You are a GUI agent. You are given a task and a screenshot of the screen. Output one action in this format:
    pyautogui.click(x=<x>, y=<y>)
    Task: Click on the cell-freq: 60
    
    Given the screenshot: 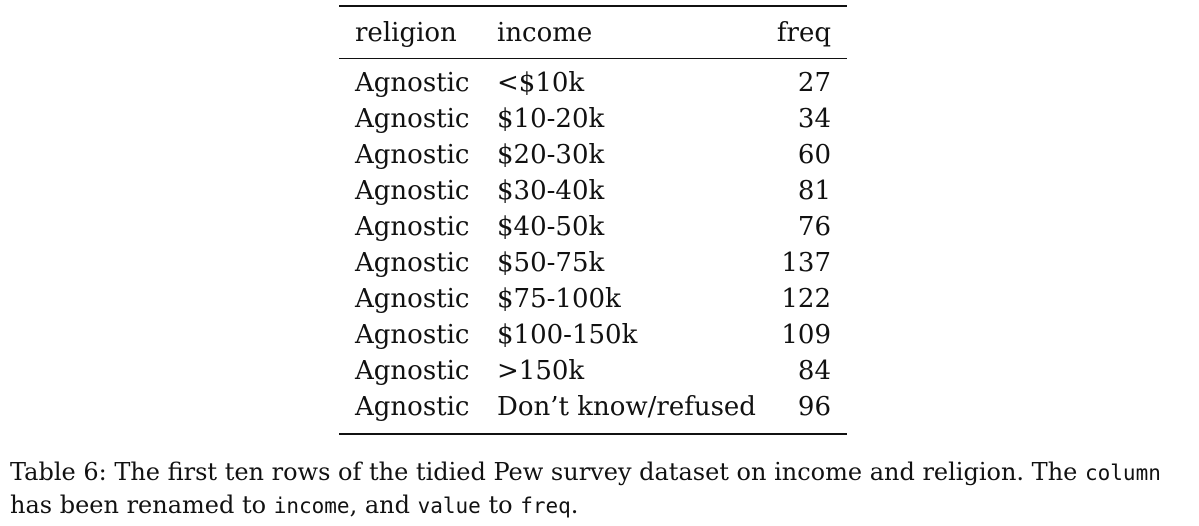 What is the action you would take?
    pyautogui.click(x=814, y=155)
    